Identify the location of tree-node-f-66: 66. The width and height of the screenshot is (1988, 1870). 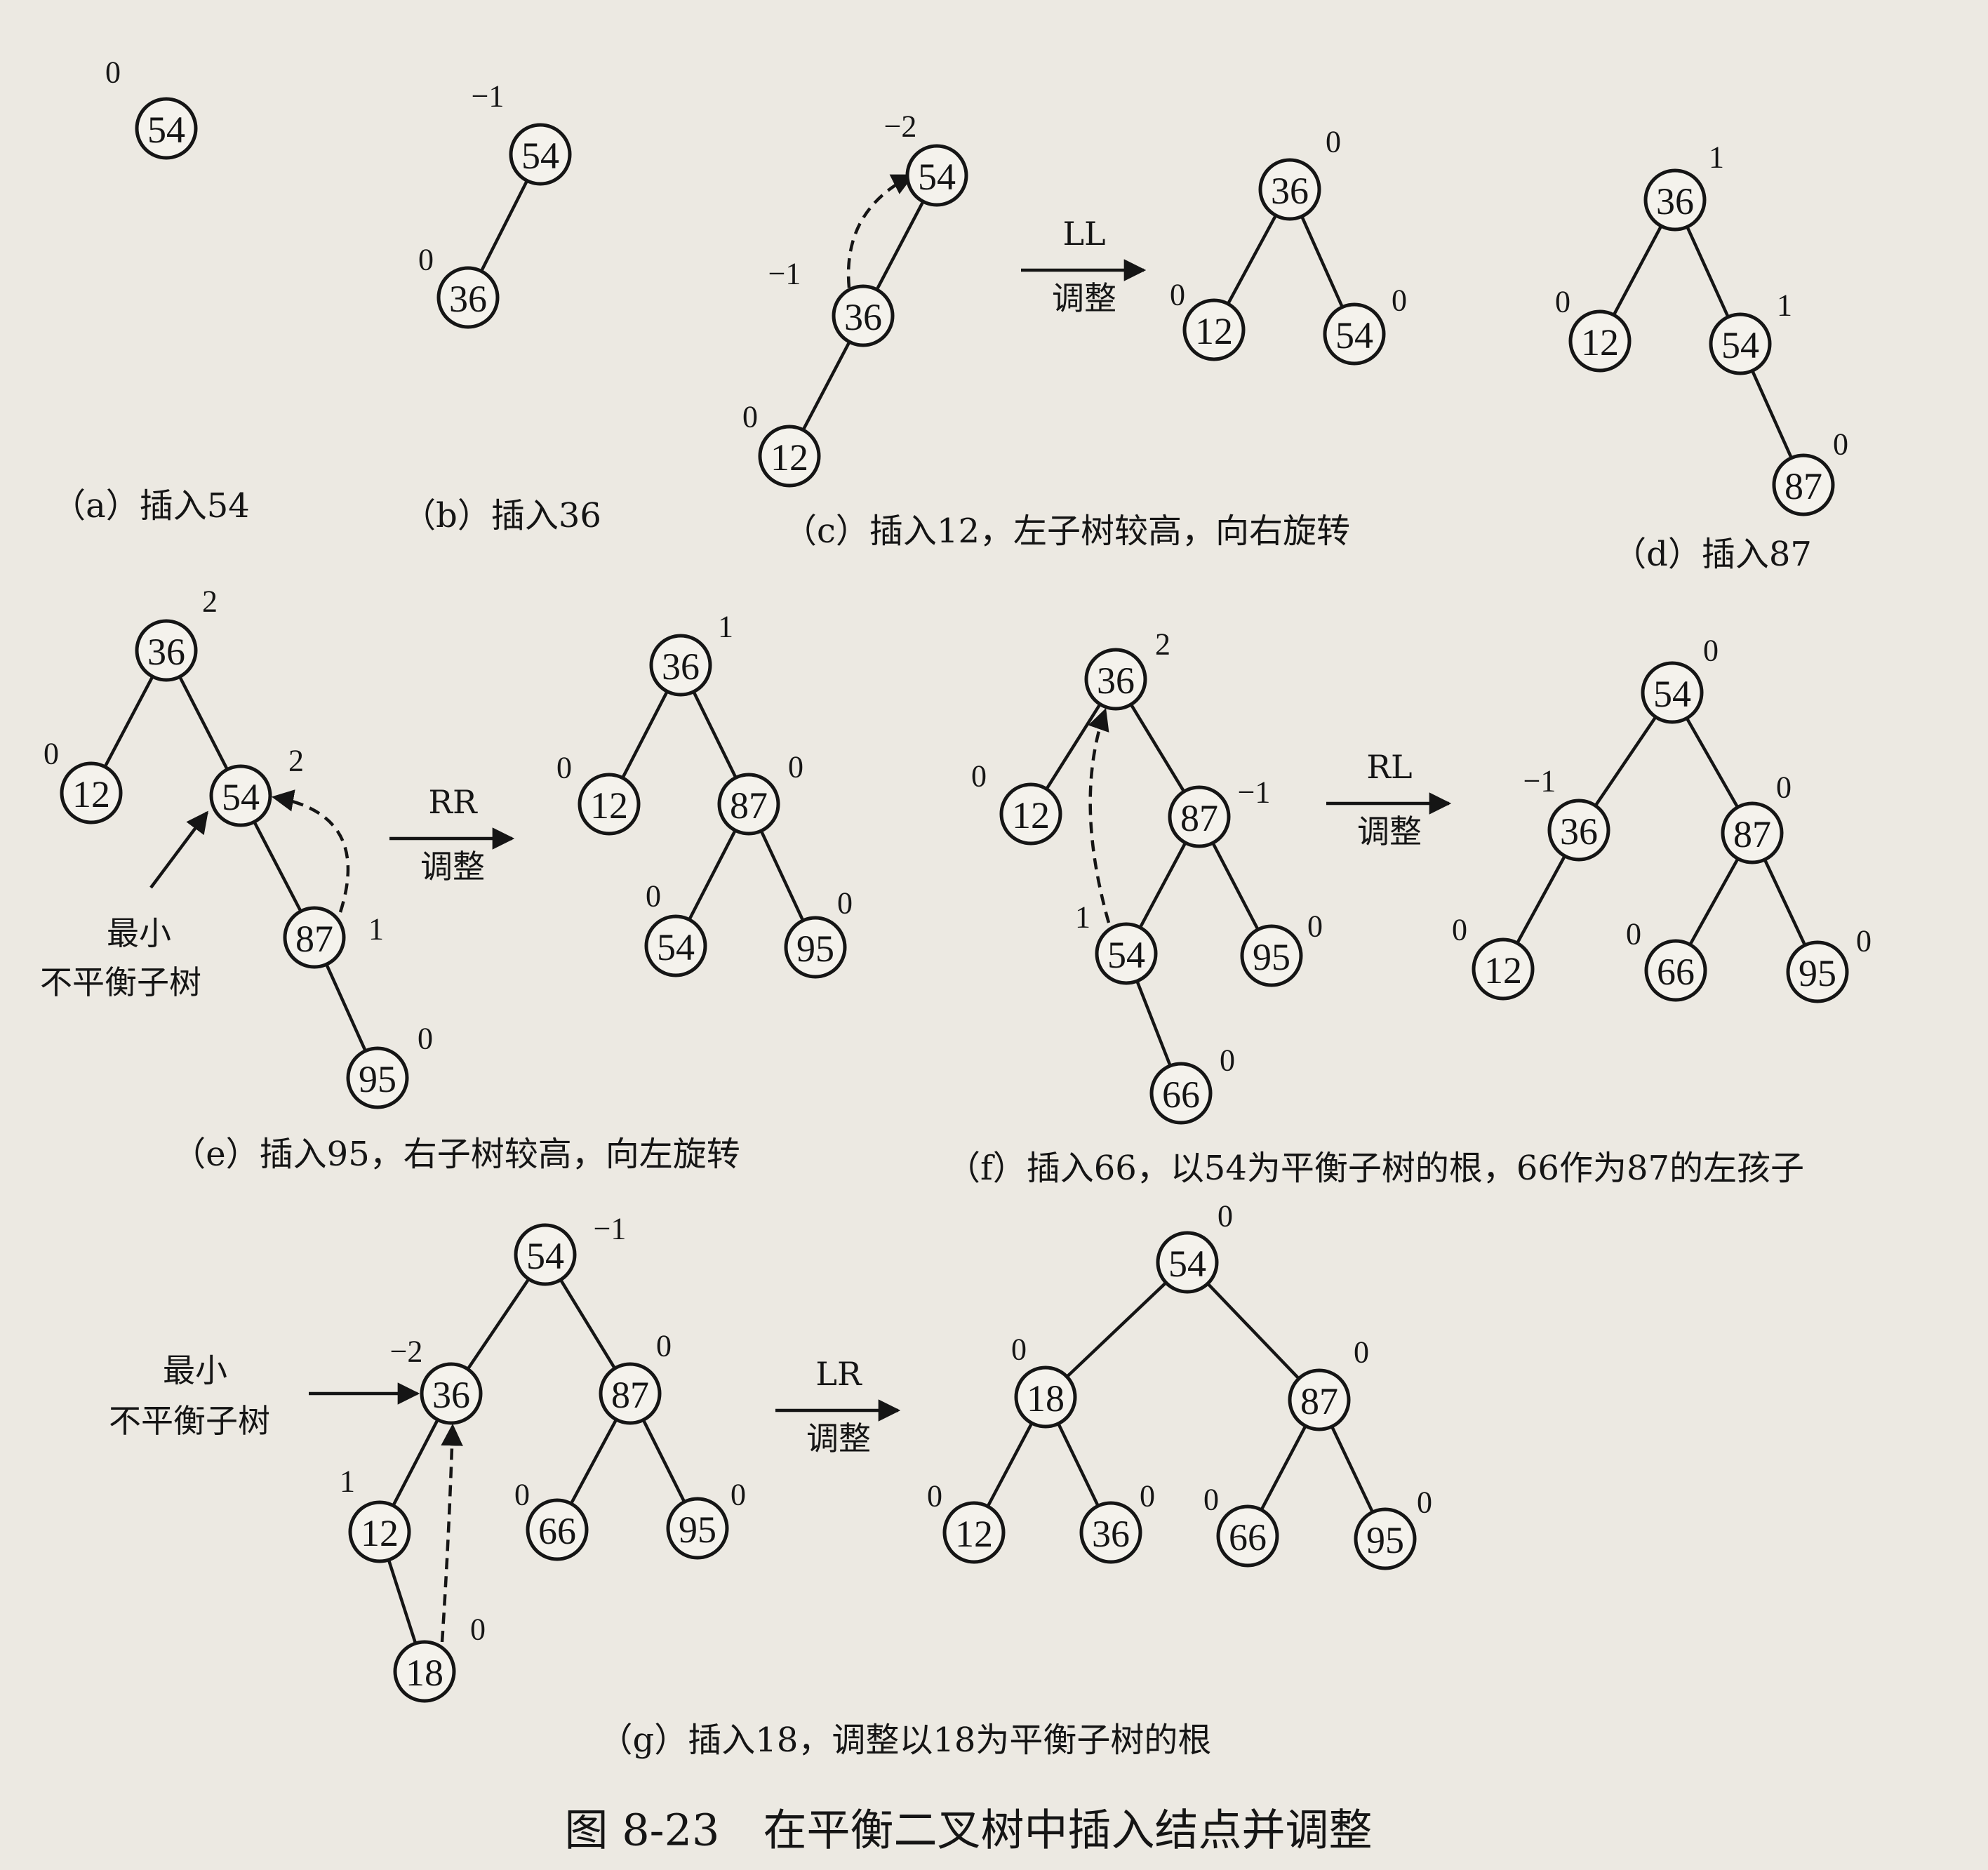
(1181, 1093).